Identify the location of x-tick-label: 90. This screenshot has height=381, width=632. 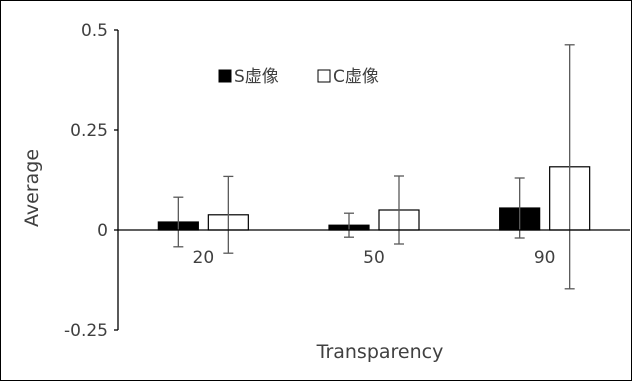
(545, 258).